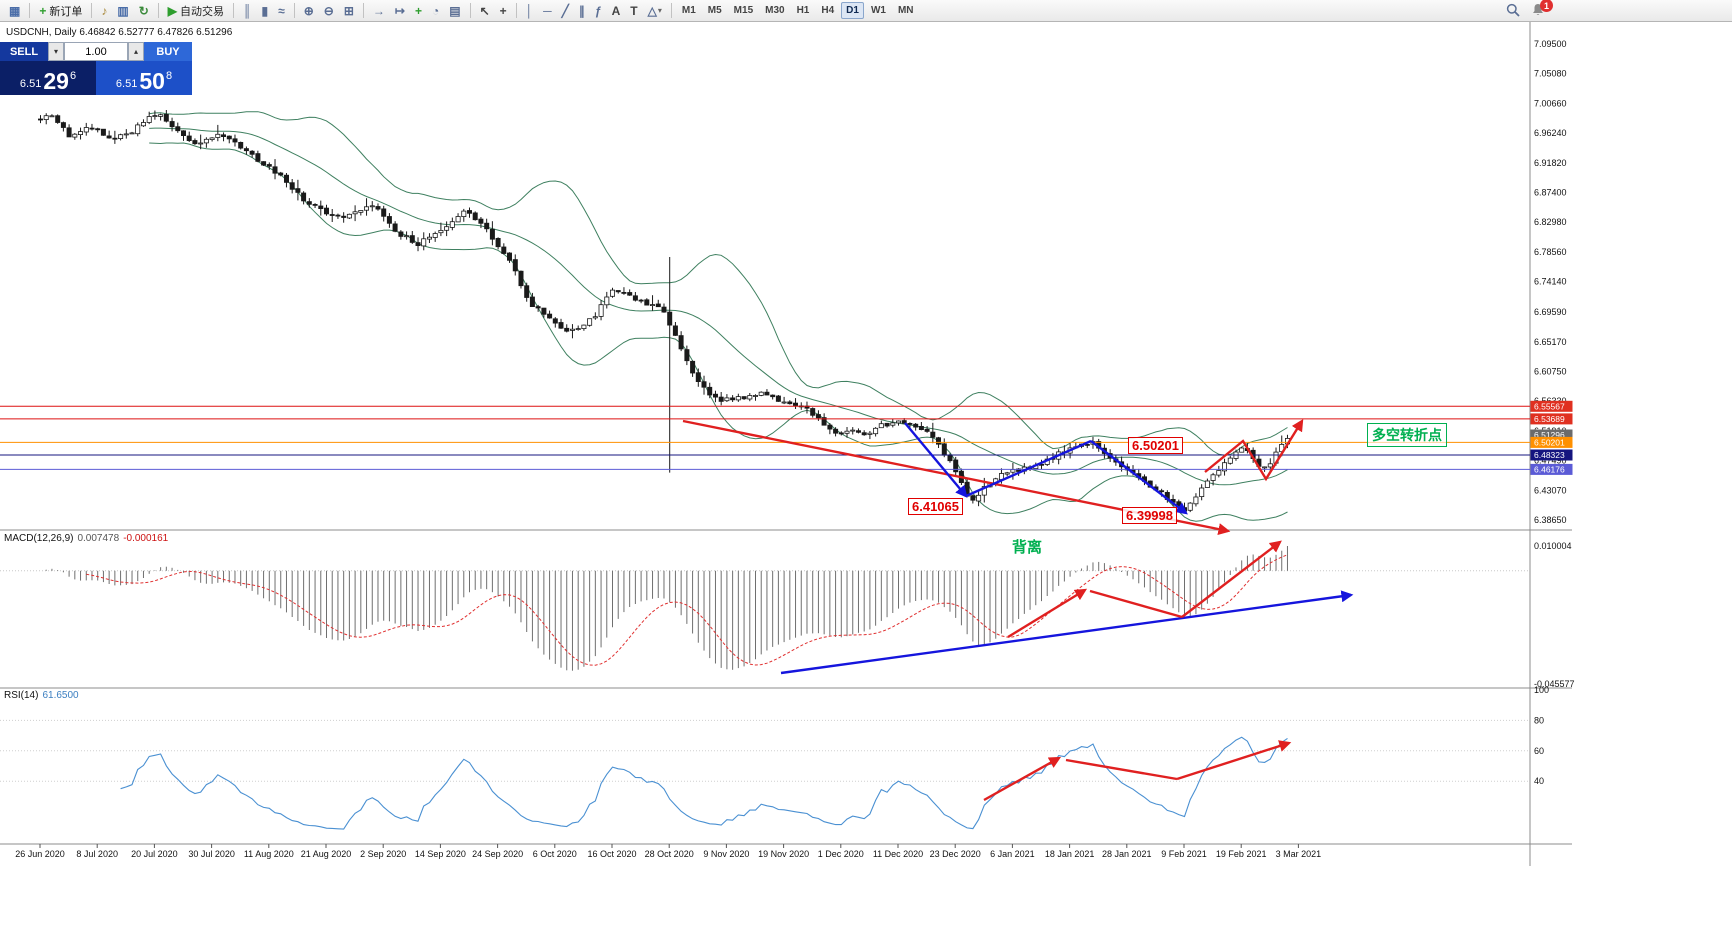 Image resolution: width=1732 pixels, height=947 pixels. I want to click on templates-icon: ▤, so click(455, 10).